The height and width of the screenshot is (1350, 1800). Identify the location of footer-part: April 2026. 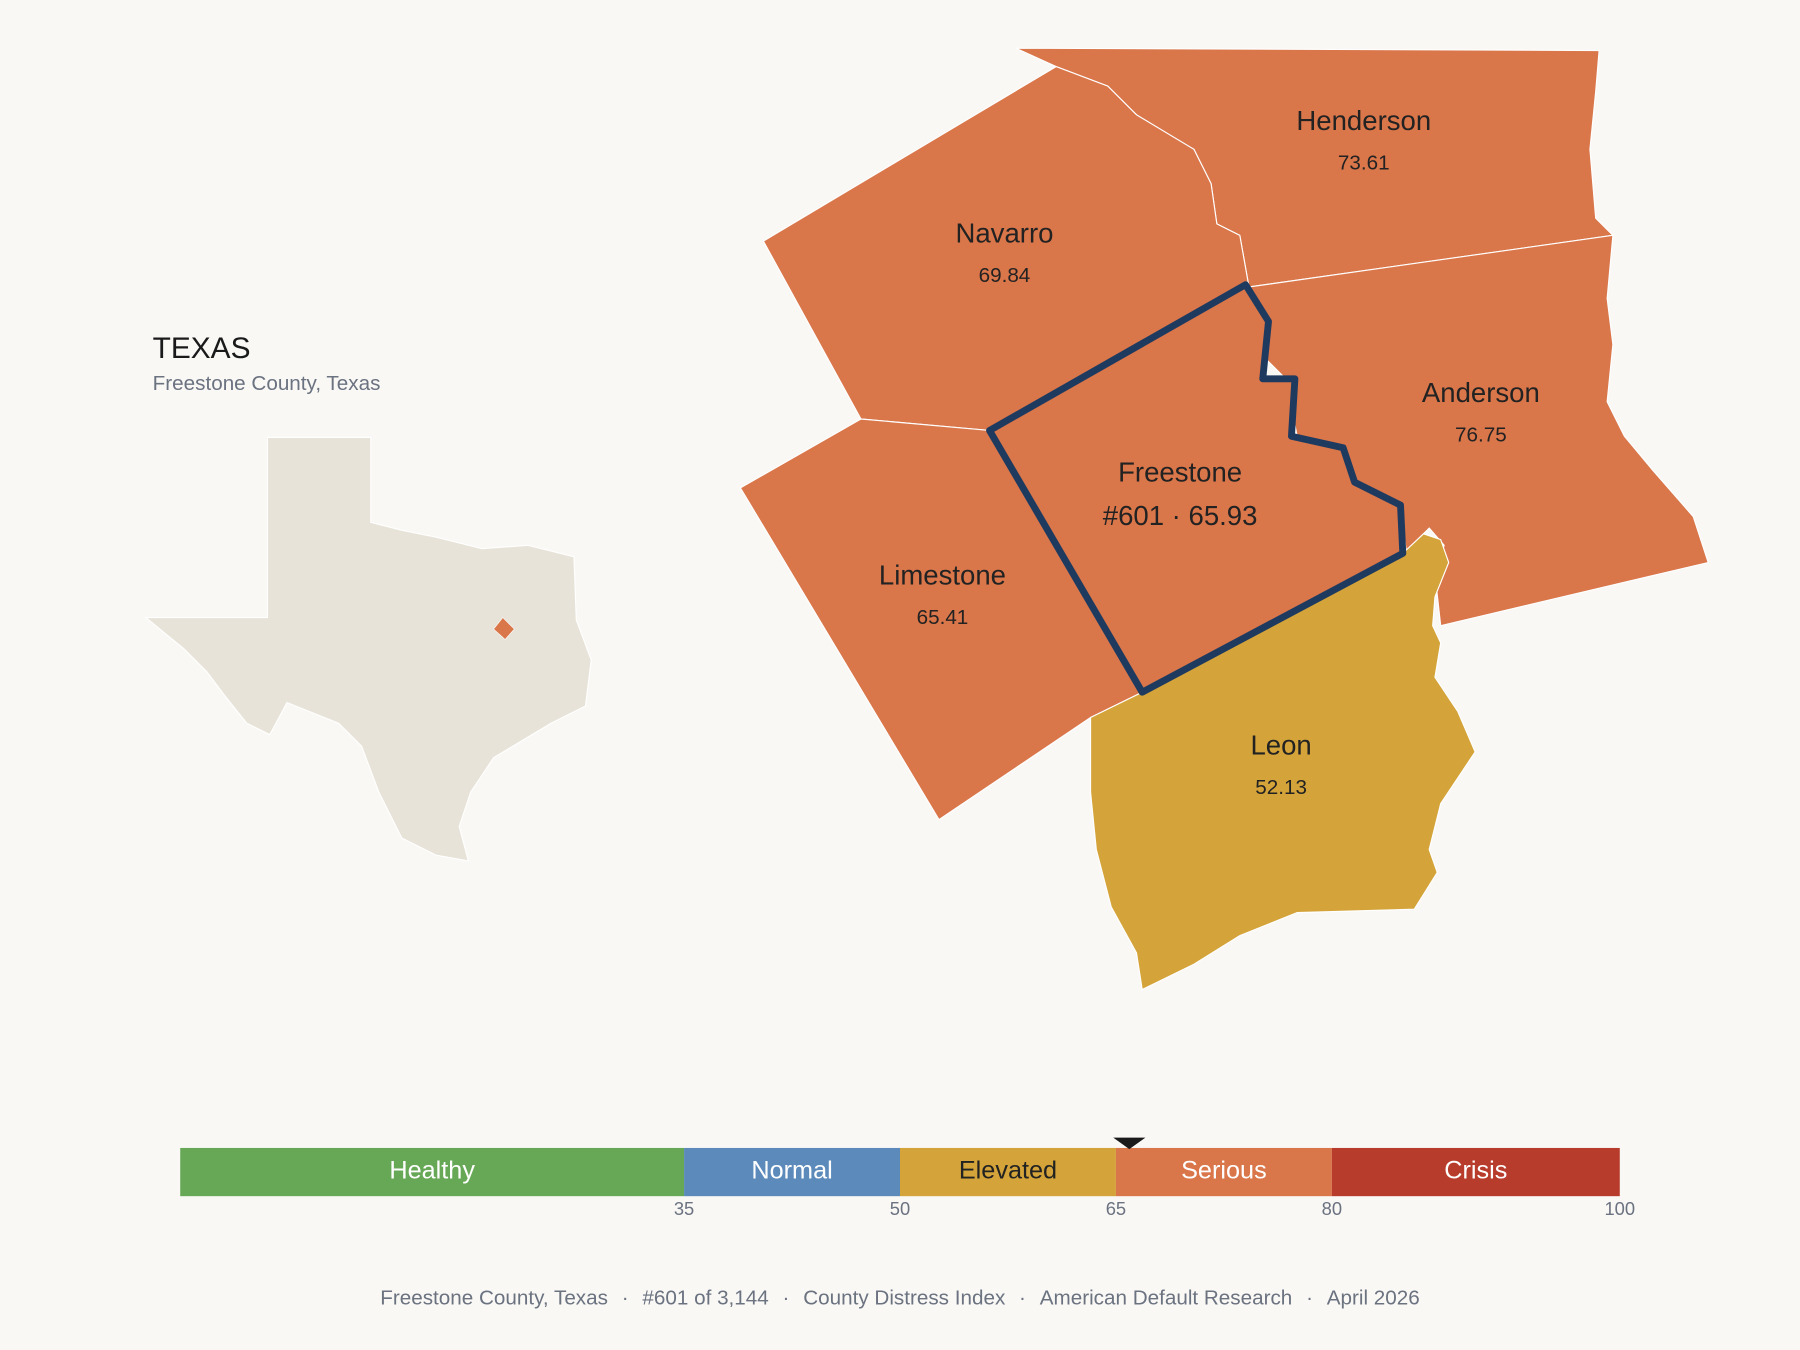
(1373, 1298).